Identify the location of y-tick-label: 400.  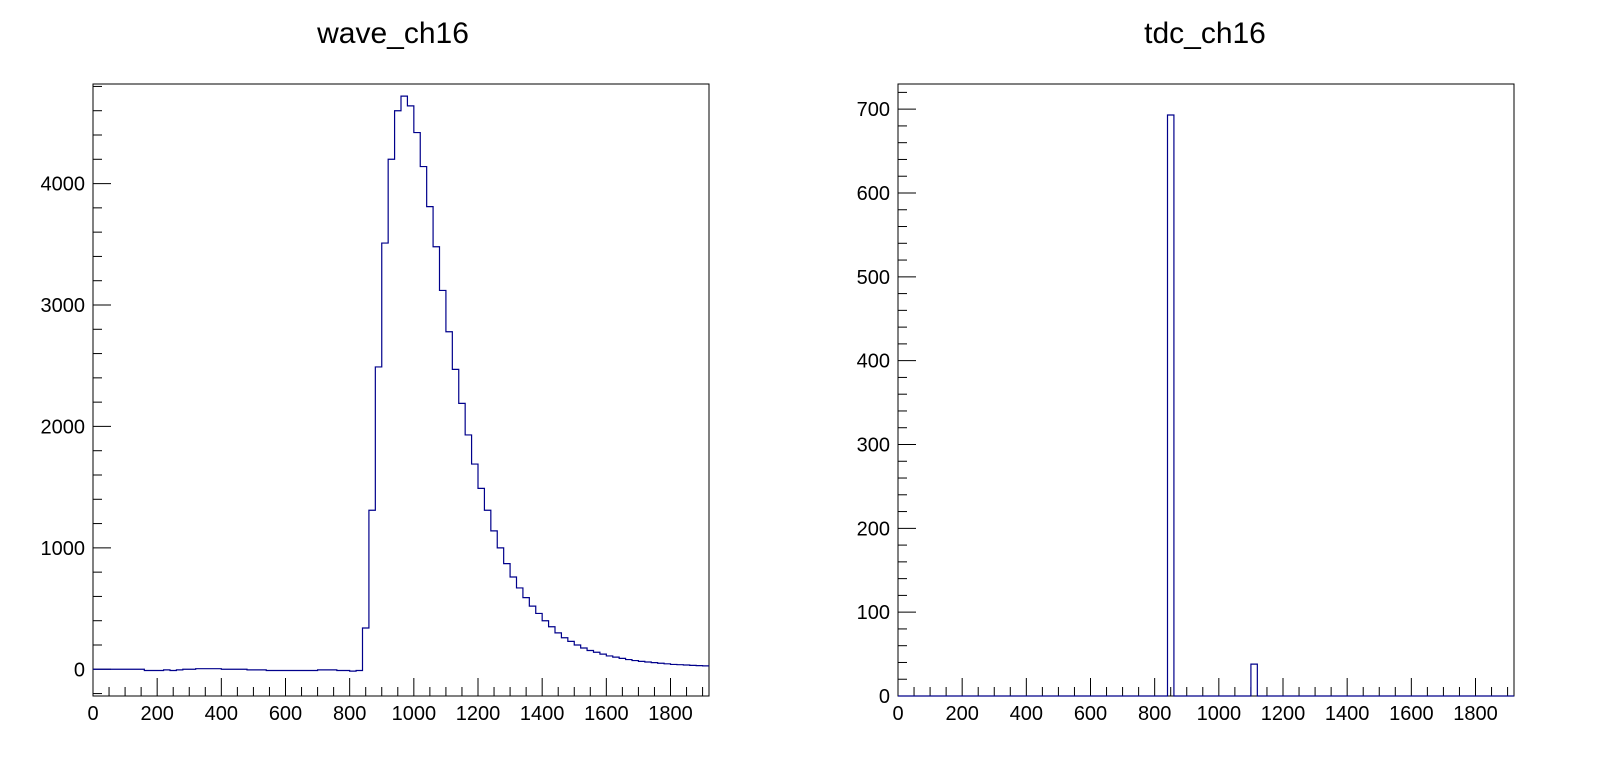
(873, 362).